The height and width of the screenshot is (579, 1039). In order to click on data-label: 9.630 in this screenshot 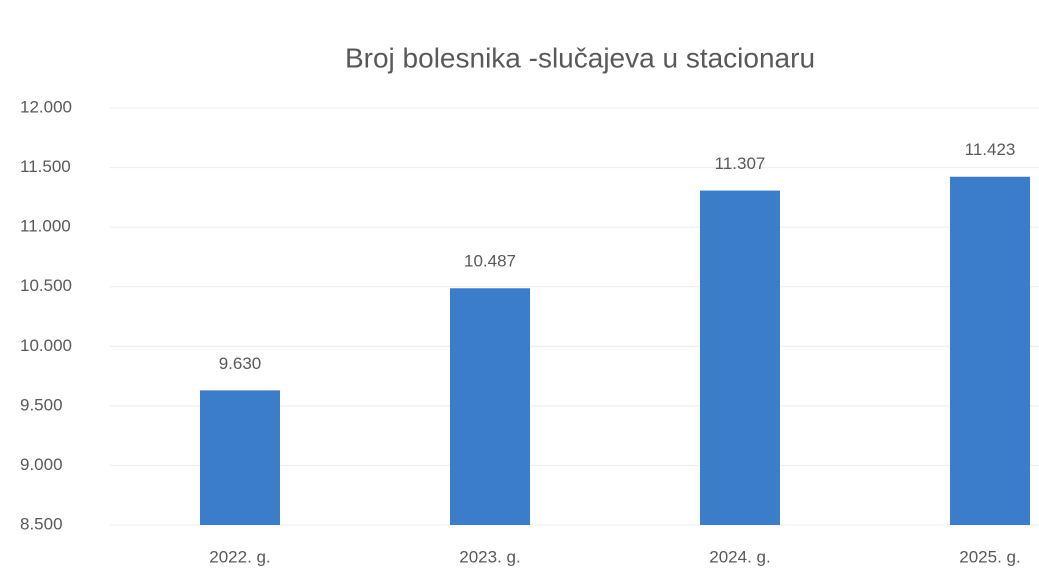, I will do `click(240, 363)`.